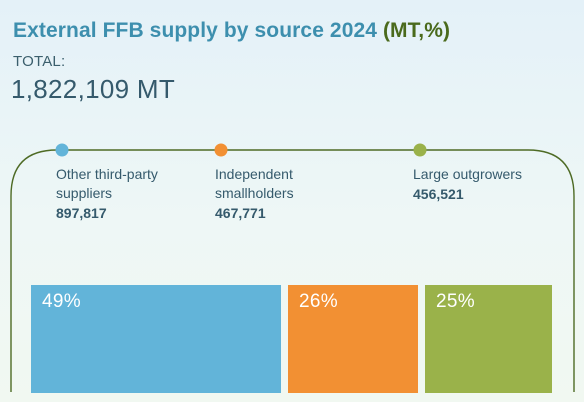 This screenshot has width=584, height=402. I want to click on bar-other-percent-label: 49%, so click(61, 301).